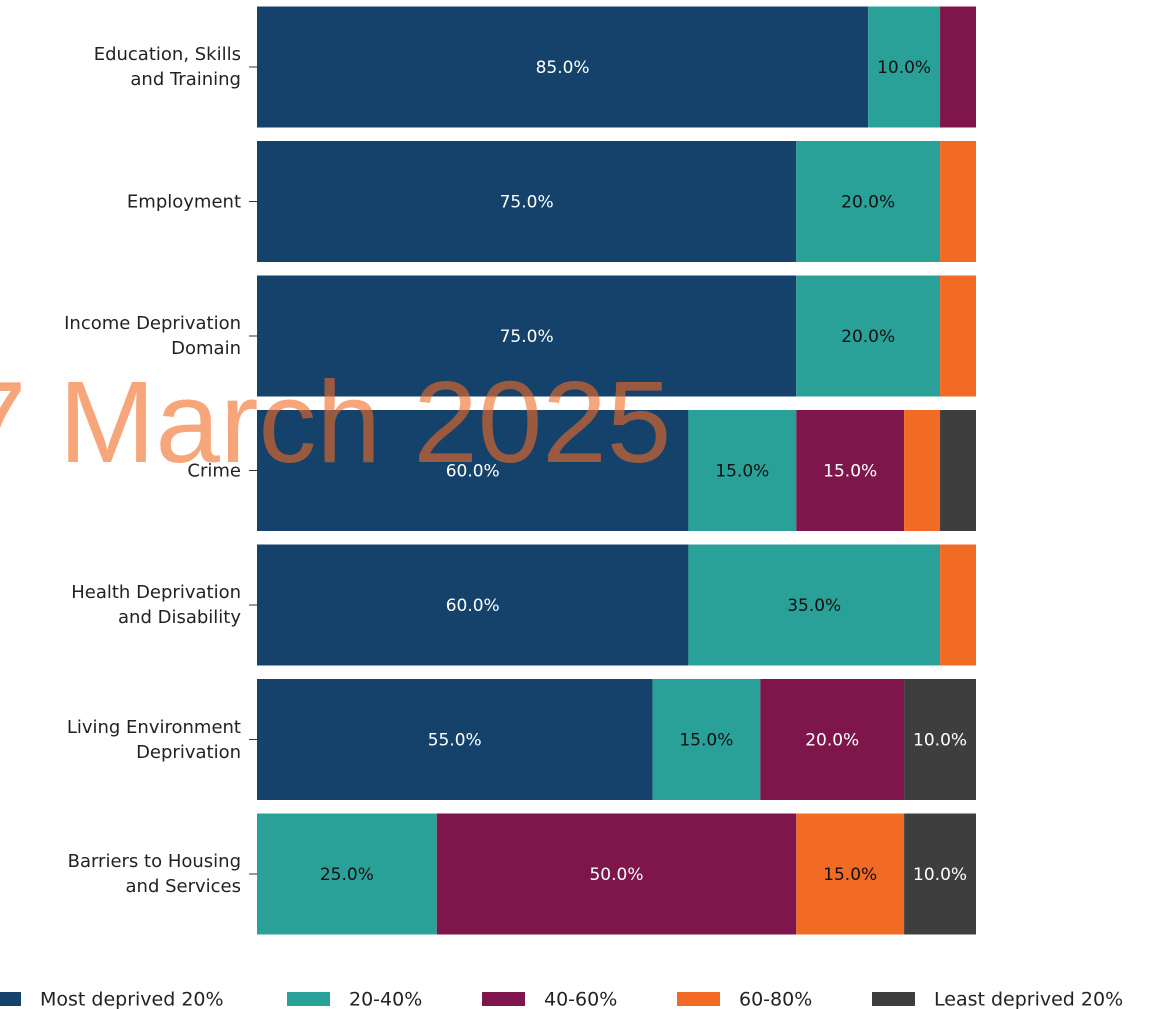 This screenshot has height=1009, width=1175. I want to click on data-label: 50.0%, so click(616, 875).